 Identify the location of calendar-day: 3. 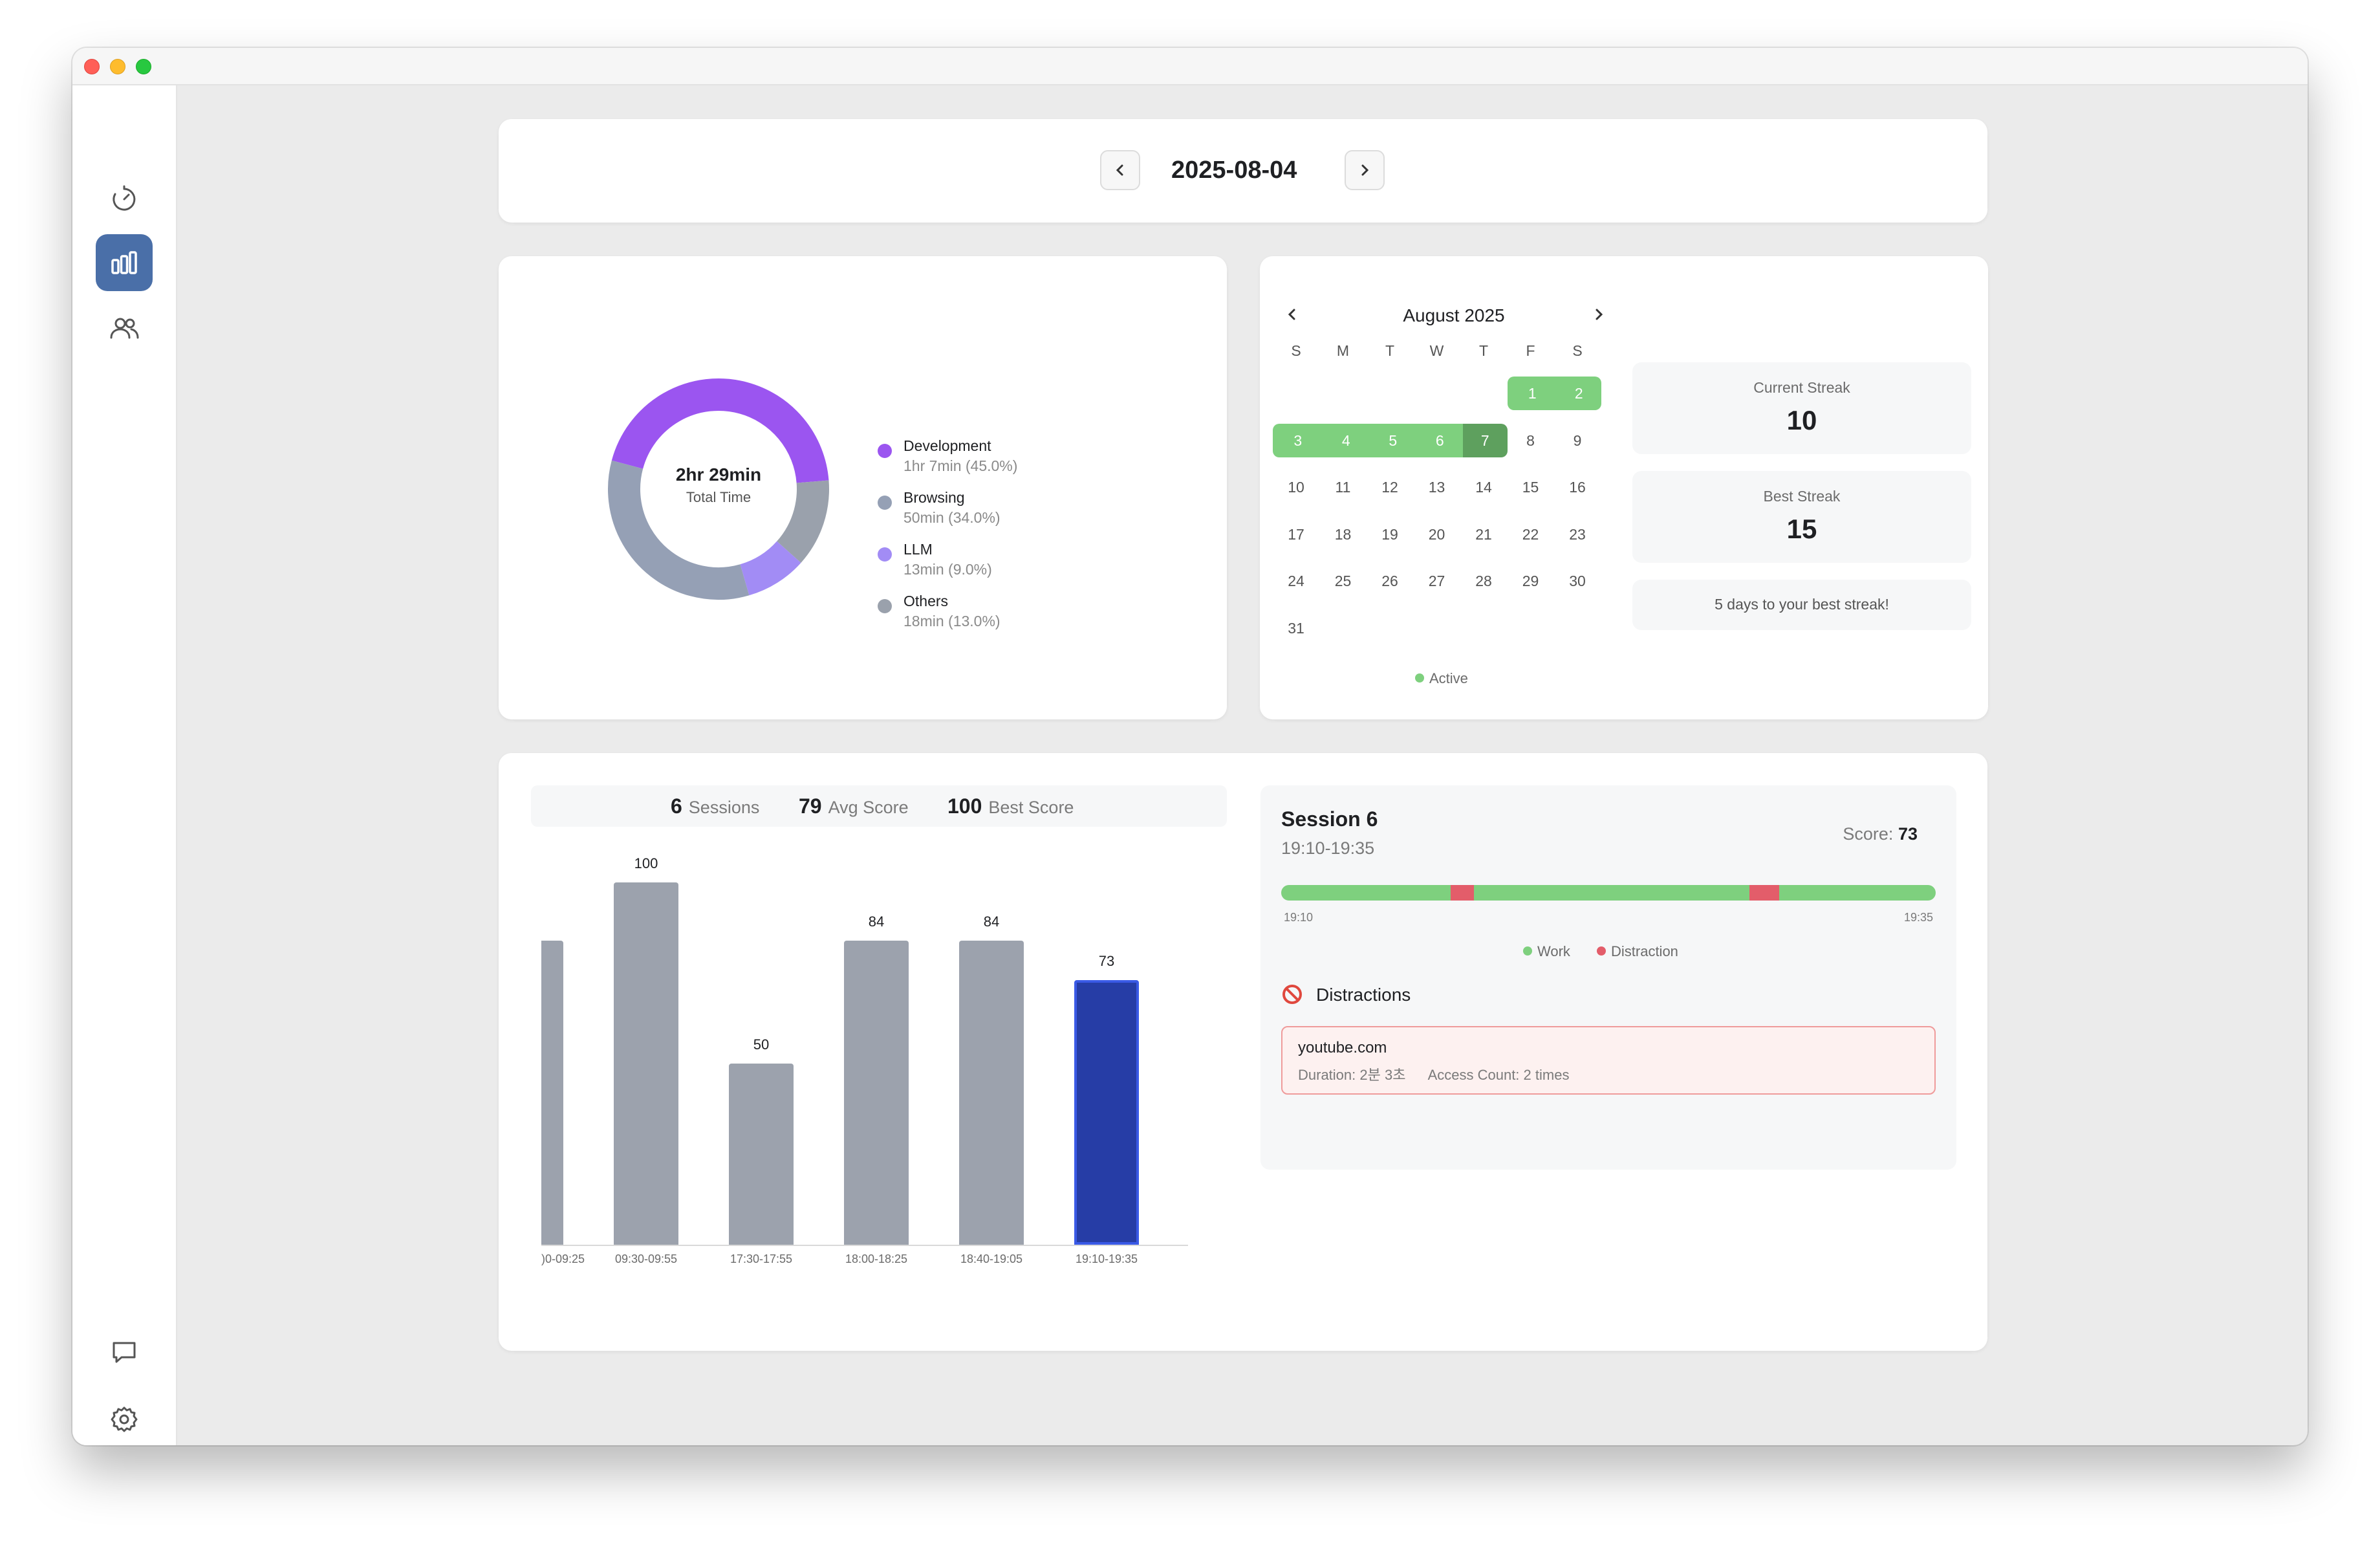
(1298, 440).